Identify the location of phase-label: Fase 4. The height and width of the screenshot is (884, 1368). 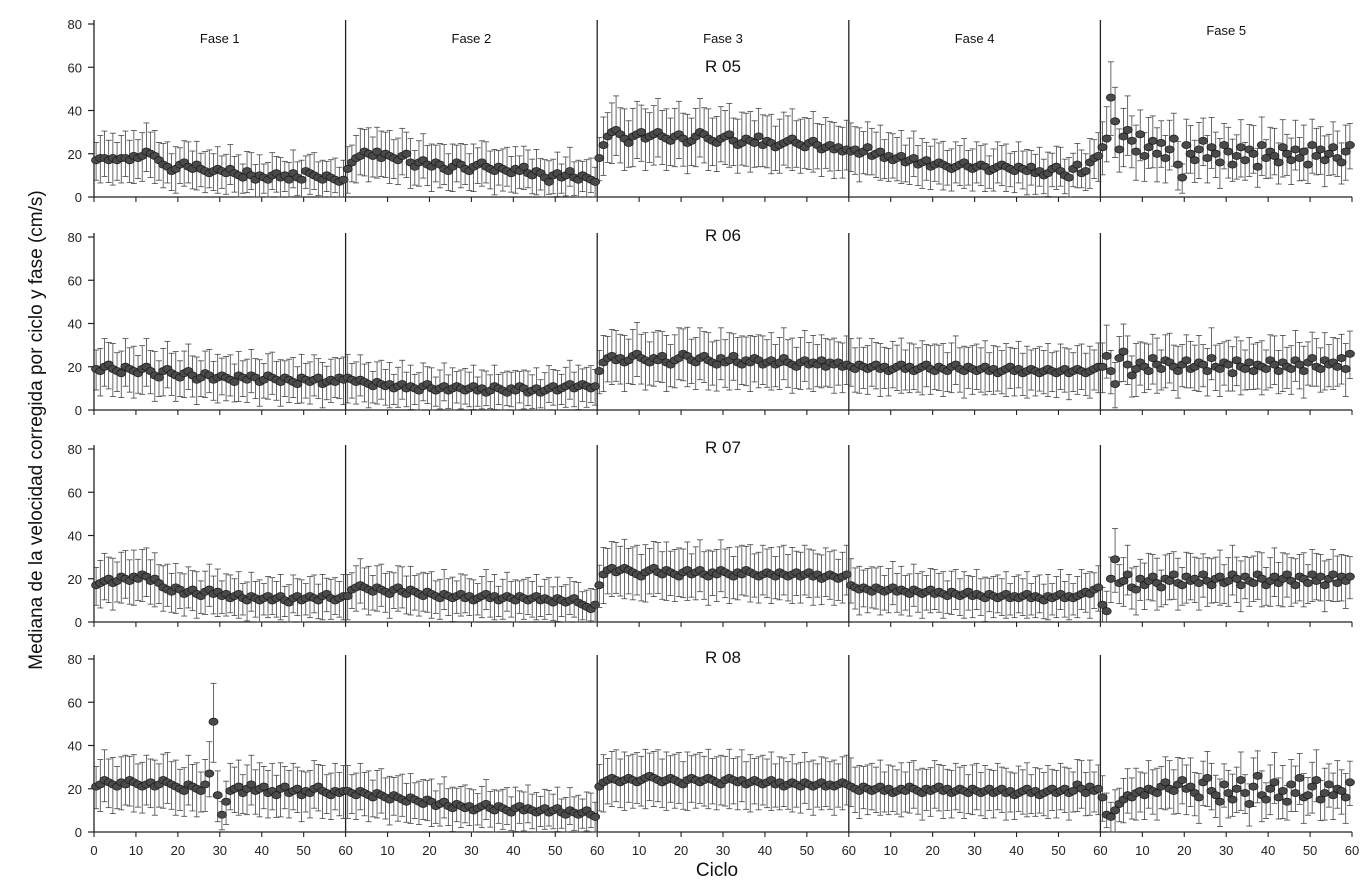
(975, 38).